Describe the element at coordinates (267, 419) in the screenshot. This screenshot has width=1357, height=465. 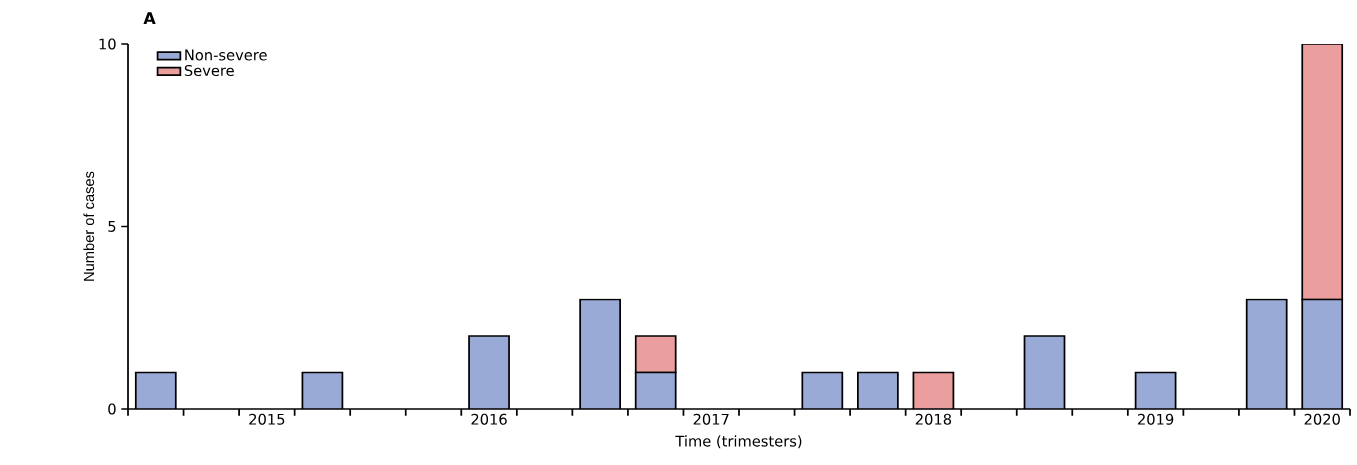
I see `x-tick-label: 2015` at that location.